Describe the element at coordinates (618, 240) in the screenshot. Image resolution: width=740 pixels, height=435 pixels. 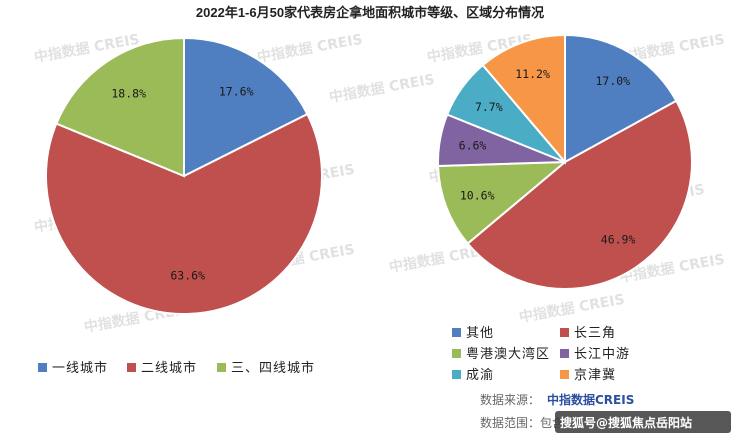
I see `slice-data-label: 46.9%` at that location.